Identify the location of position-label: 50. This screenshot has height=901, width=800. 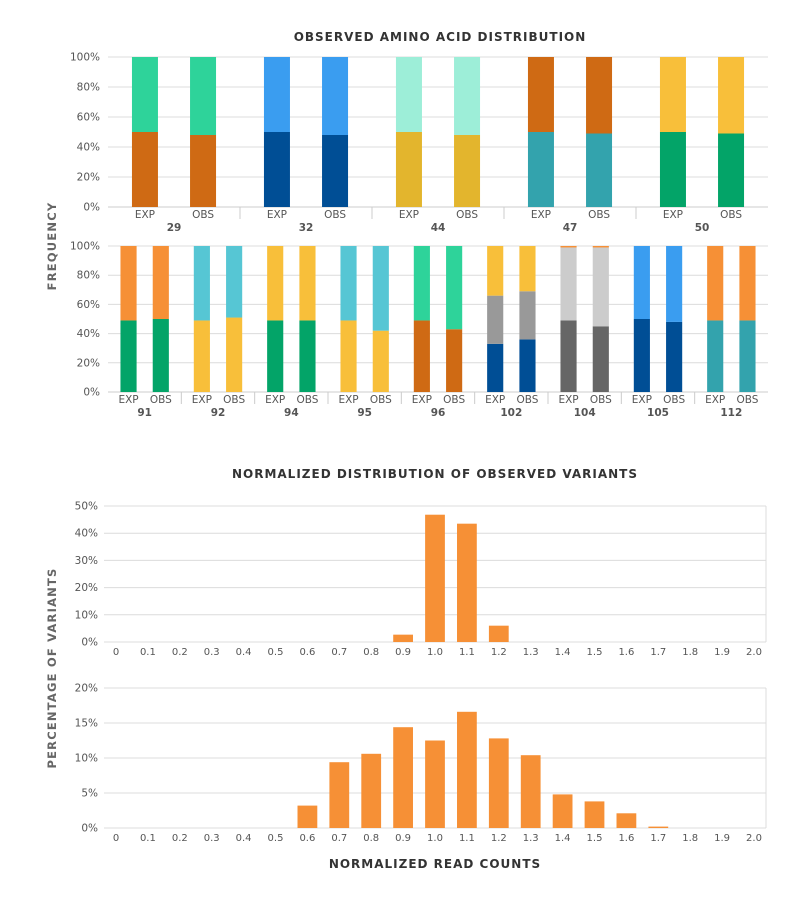
(702, 228).